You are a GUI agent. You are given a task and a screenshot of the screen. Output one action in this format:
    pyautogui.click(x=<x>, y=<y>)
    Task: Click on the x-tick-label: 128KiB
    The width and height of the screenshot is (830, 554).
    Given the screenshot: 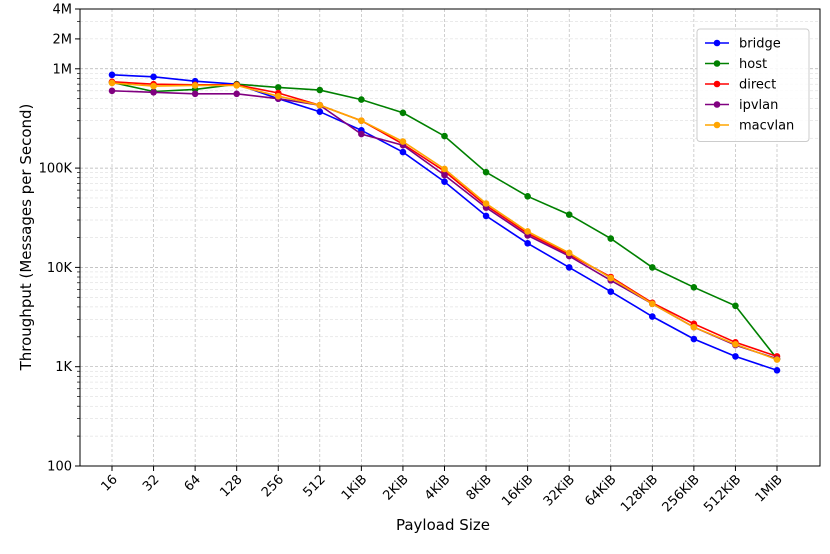 What is the action you would take?
    pyautogui.click(x=639, y=493)
    